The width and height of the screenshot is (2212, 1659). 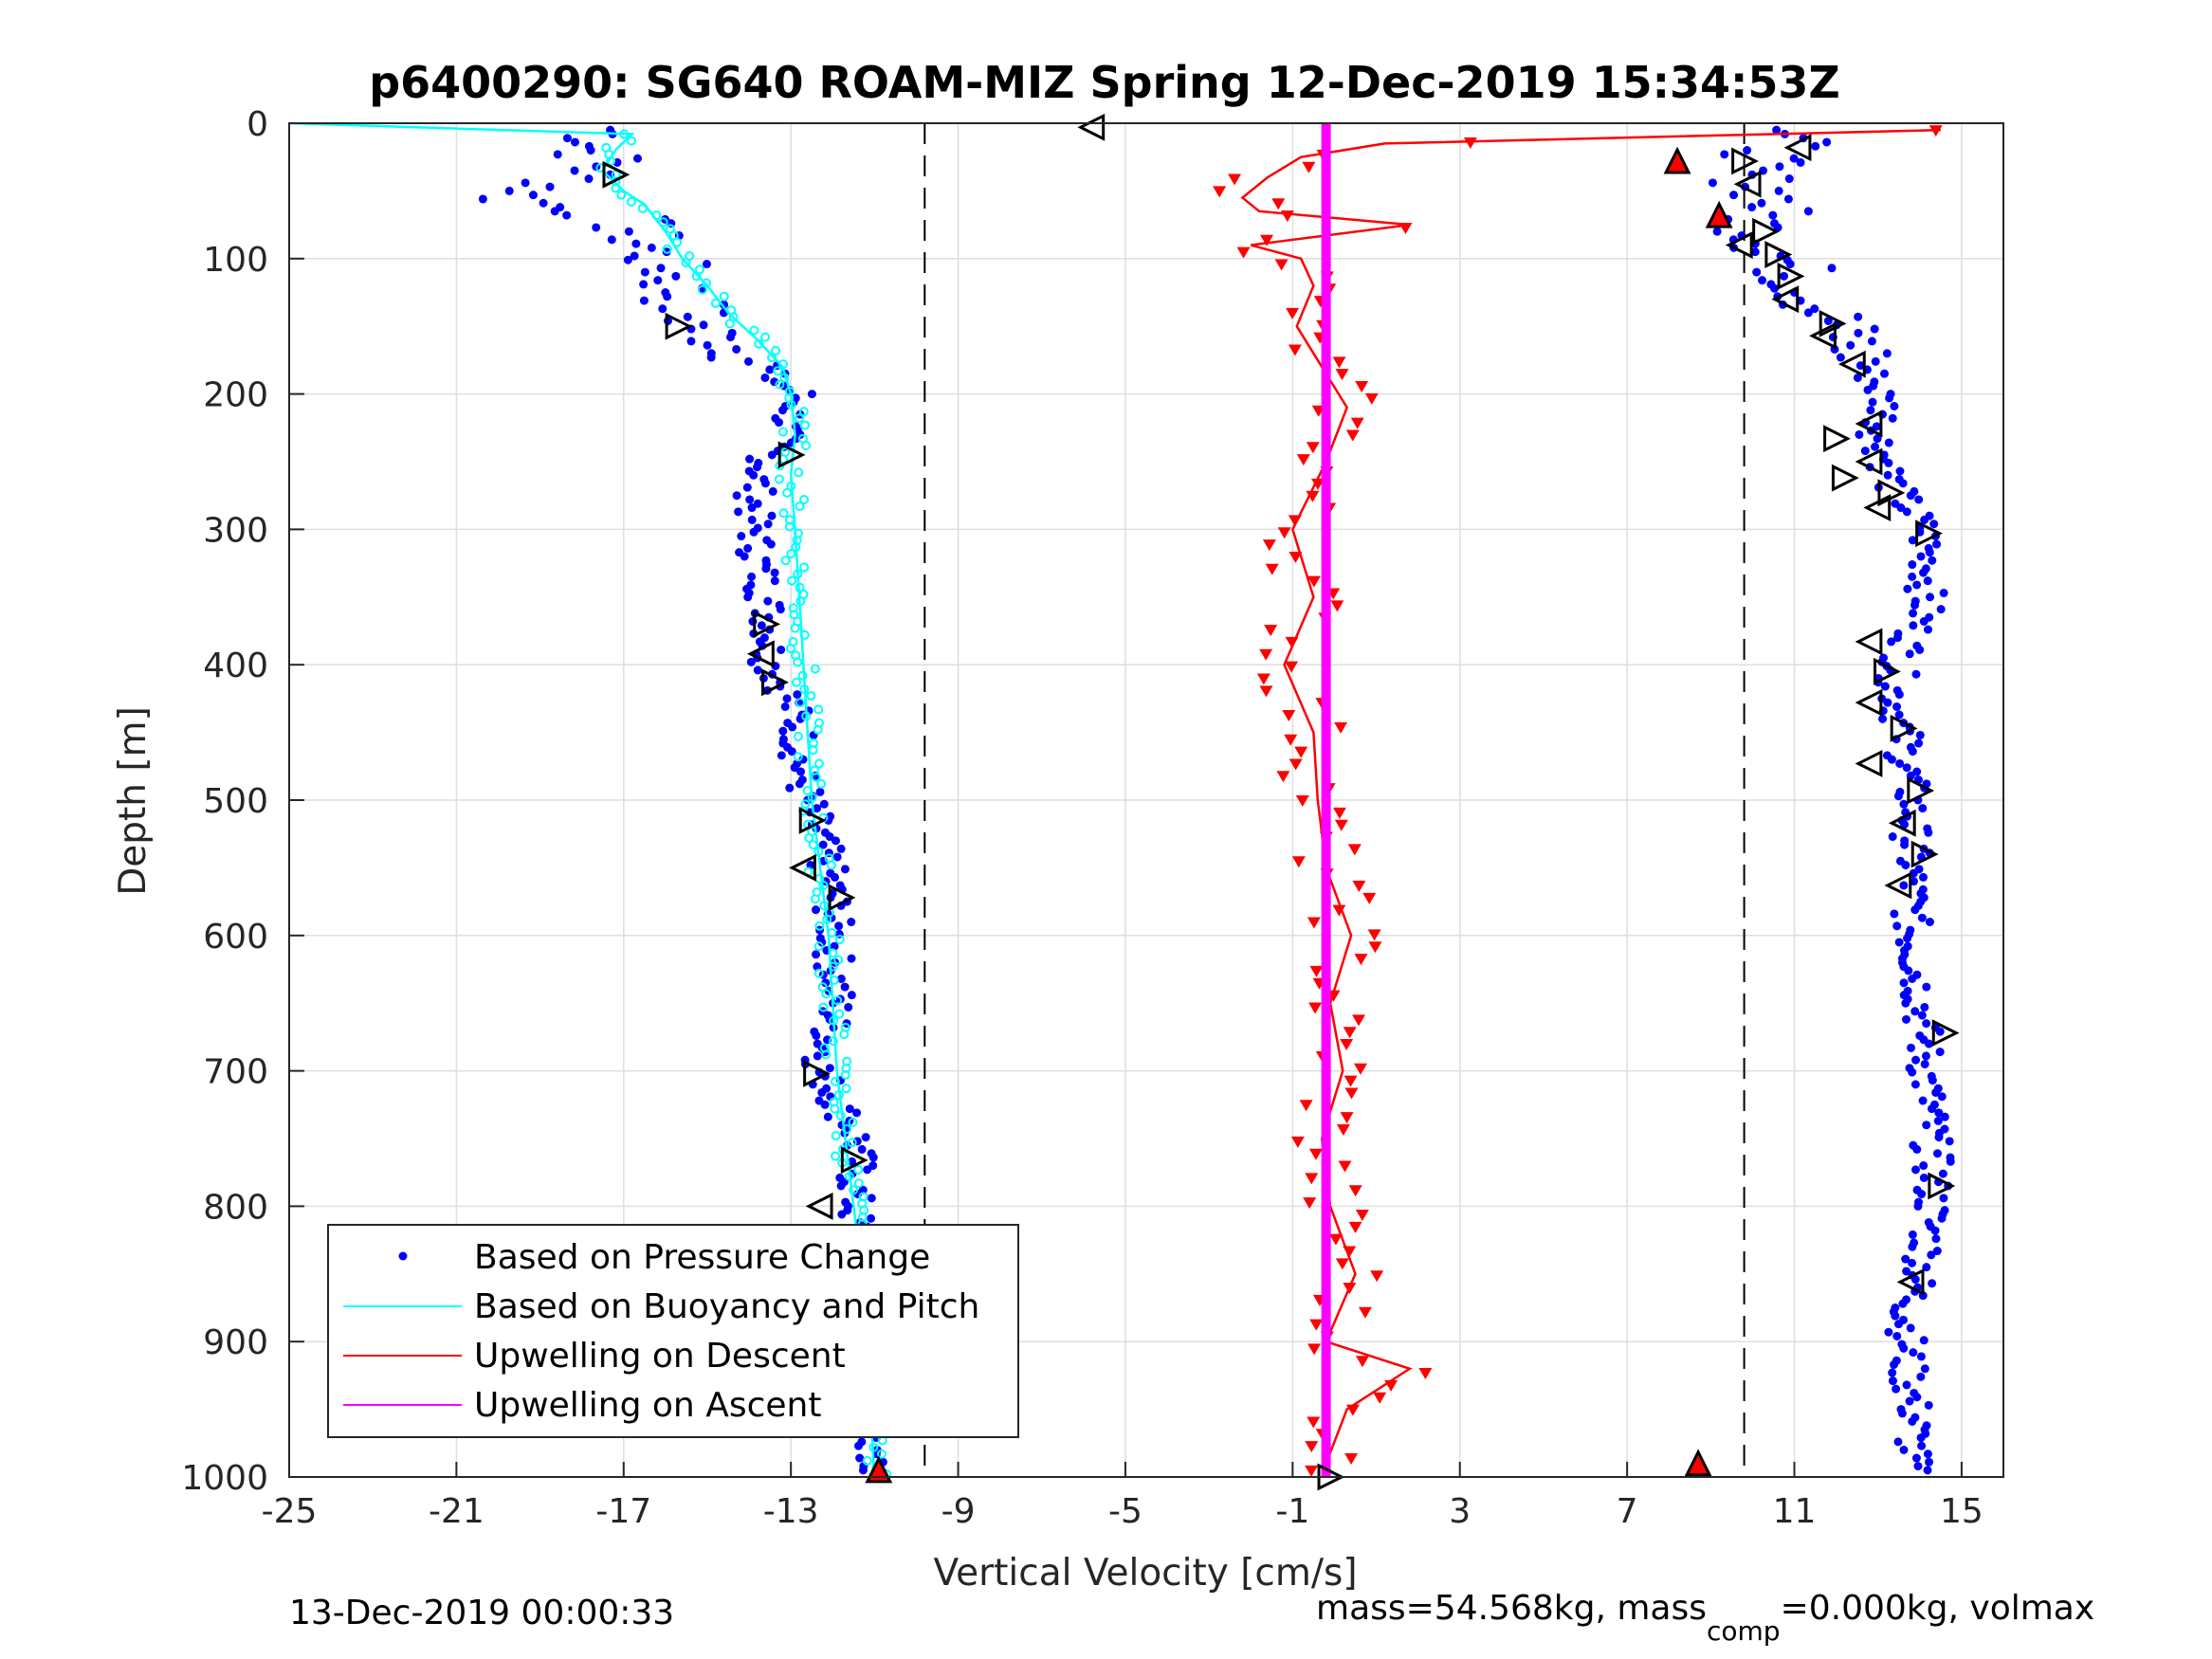 What do you see at coordinates (290, 1511) in the screenshot?
I see `x-tick-label: -25` at bounding box center [290, 1511].